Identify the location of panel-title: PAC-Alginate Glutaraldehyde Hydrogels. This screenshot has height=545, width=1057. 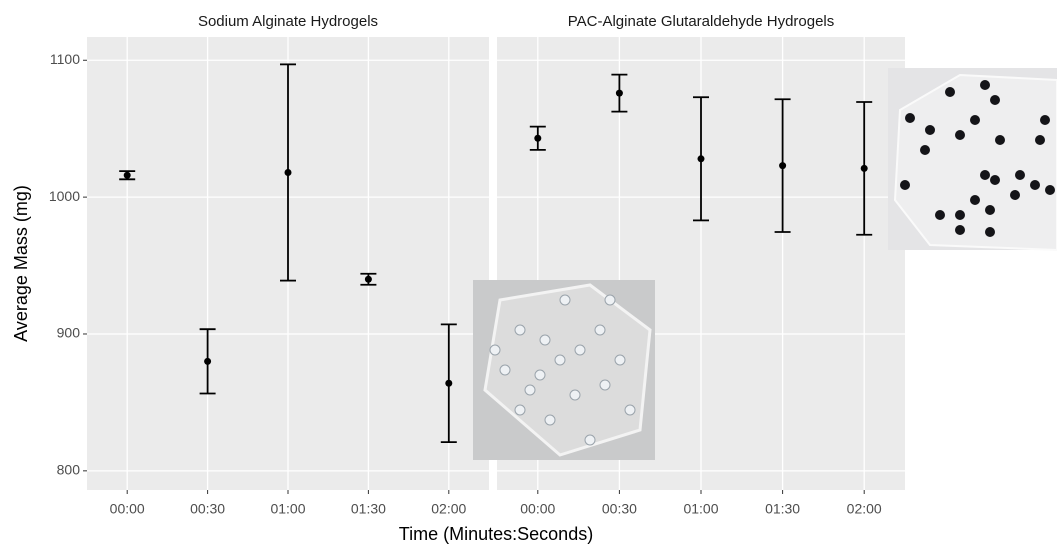
(701, 21).